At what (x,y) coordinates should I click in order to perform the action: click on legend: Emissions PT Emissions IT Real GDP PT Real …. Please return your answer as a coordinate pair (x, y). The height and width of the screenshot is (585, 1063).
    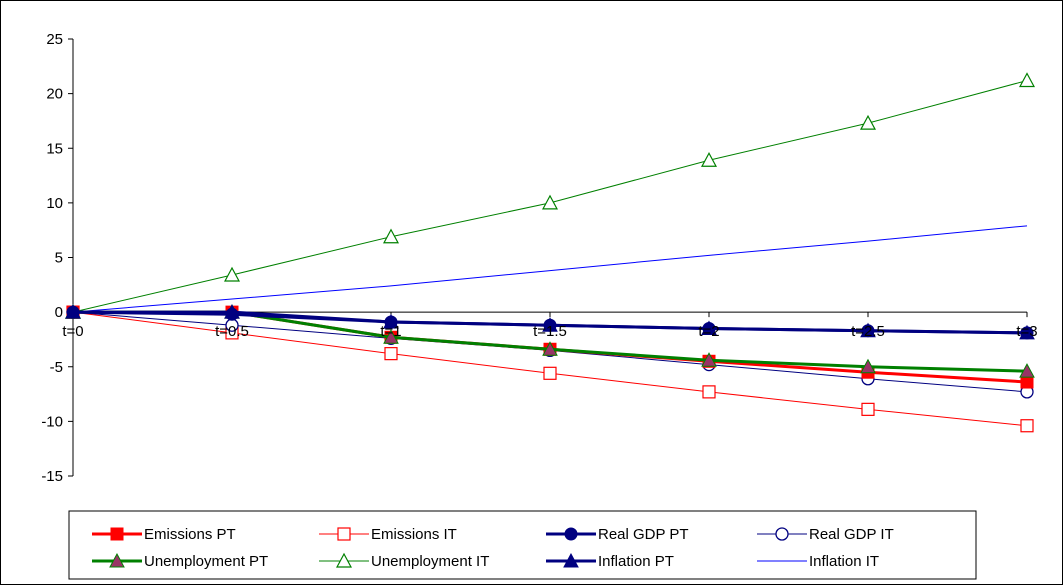
    Looking at the image, I should click on (522, 545).